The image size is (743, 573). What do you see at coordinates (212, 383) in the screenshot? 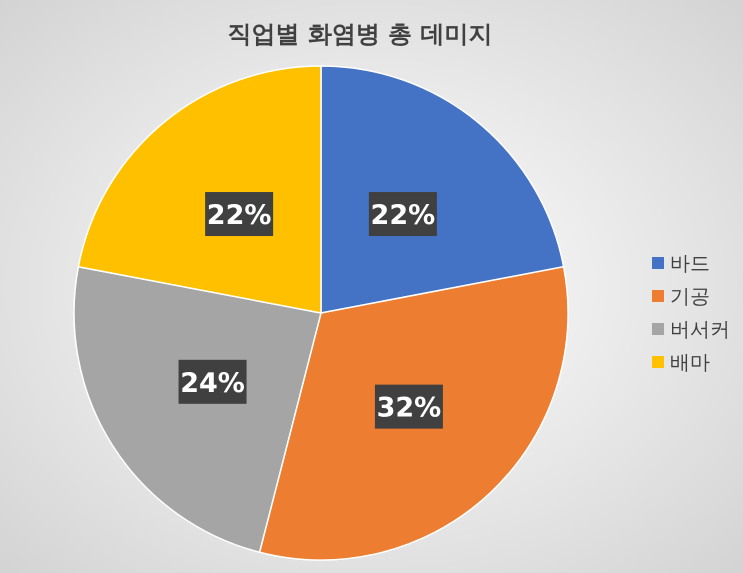
I see `data-label: 24%` at bounding box center [212, 383].